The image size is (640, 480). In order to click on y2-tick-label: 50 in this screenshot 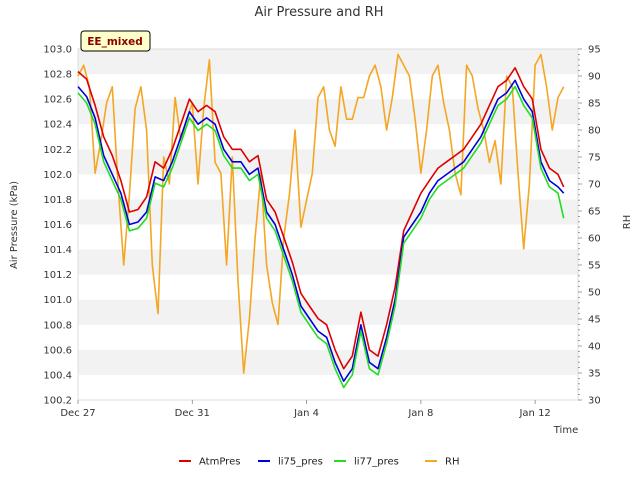, I will do `click(594, 293)`.